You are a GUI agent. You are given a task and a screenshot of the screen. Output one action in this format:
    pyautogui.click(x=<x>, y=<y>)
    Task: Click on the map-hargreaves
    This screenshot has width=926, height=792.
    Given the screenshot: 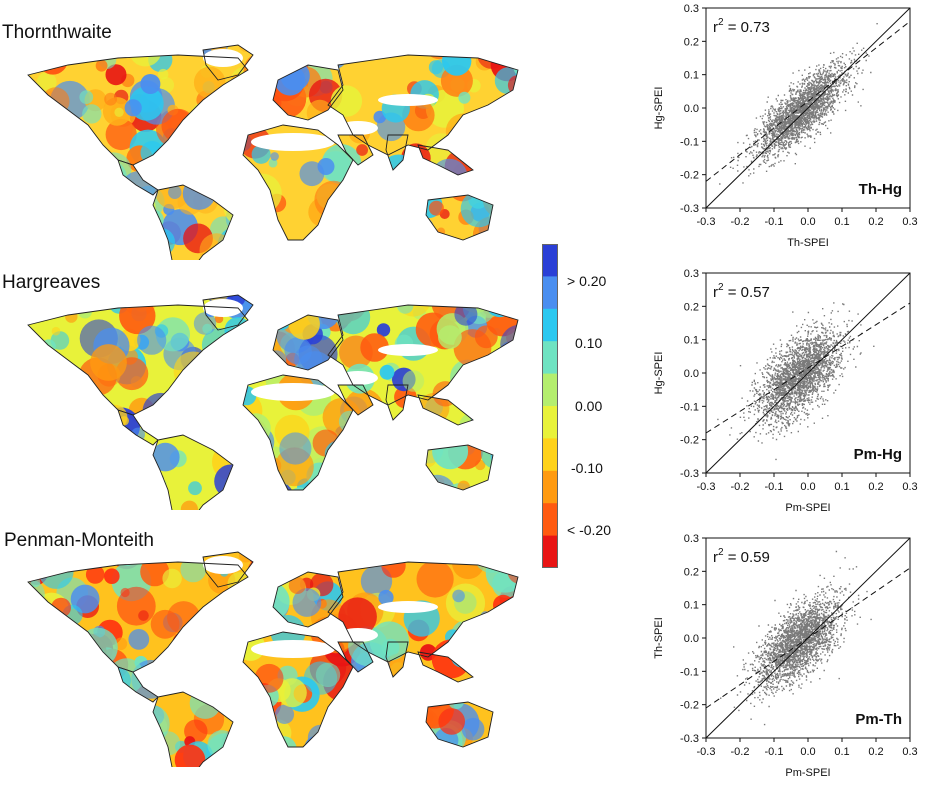 What is the action you would take?
    pyautogui.click(x=273, y=402)
    